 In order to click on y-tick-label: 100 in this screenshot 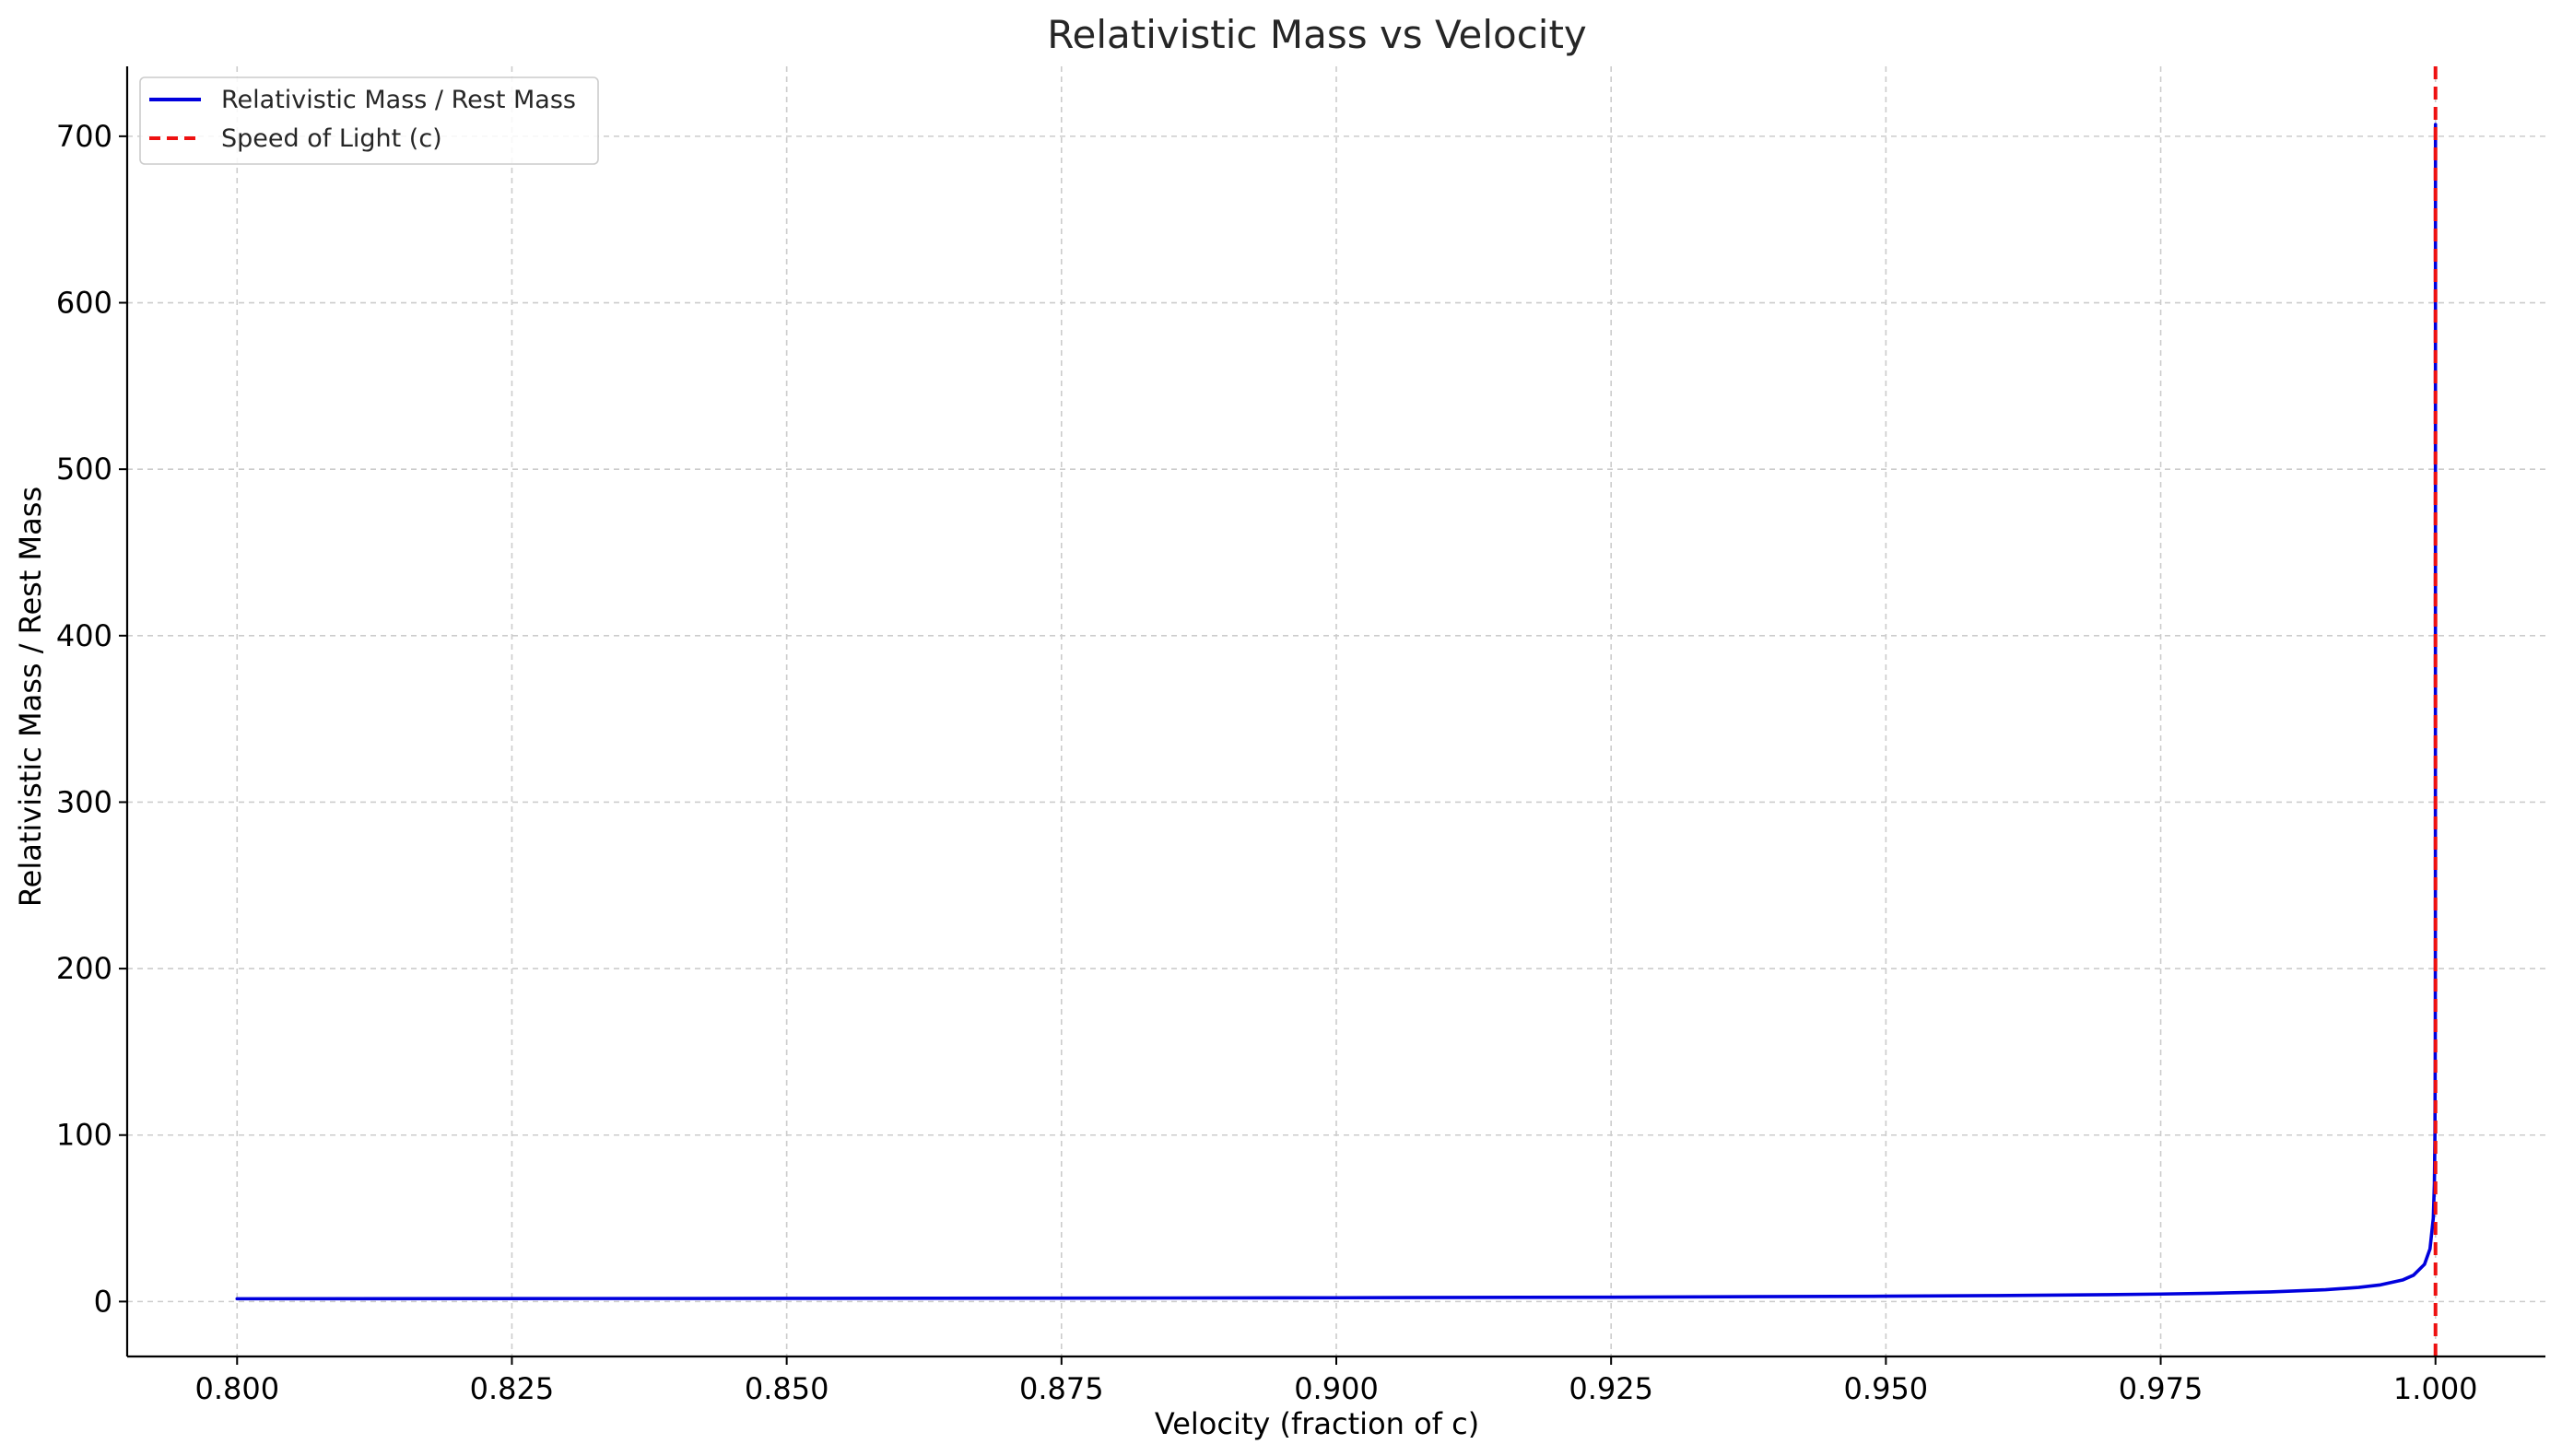, I will do `click(84, 1135)`.